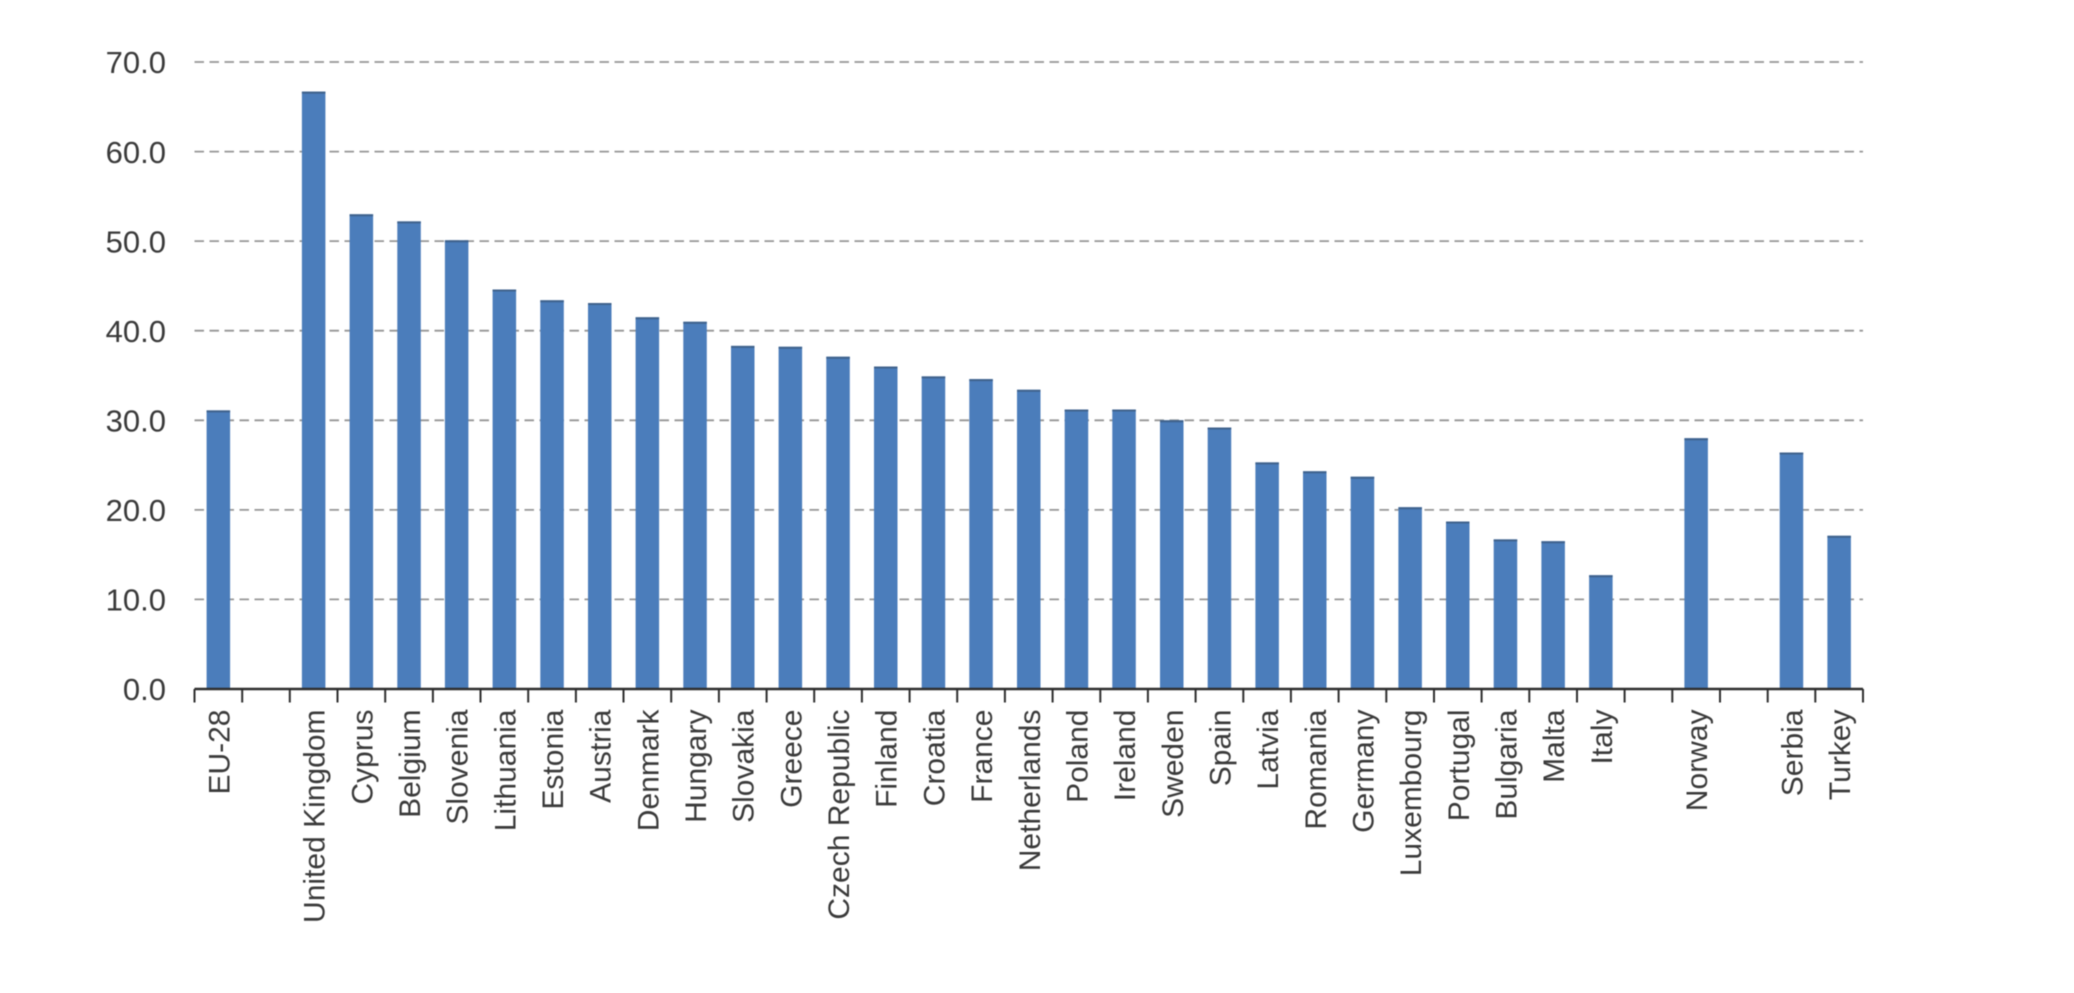  I want to click on svg-text: Hungary, so click(696, 766).